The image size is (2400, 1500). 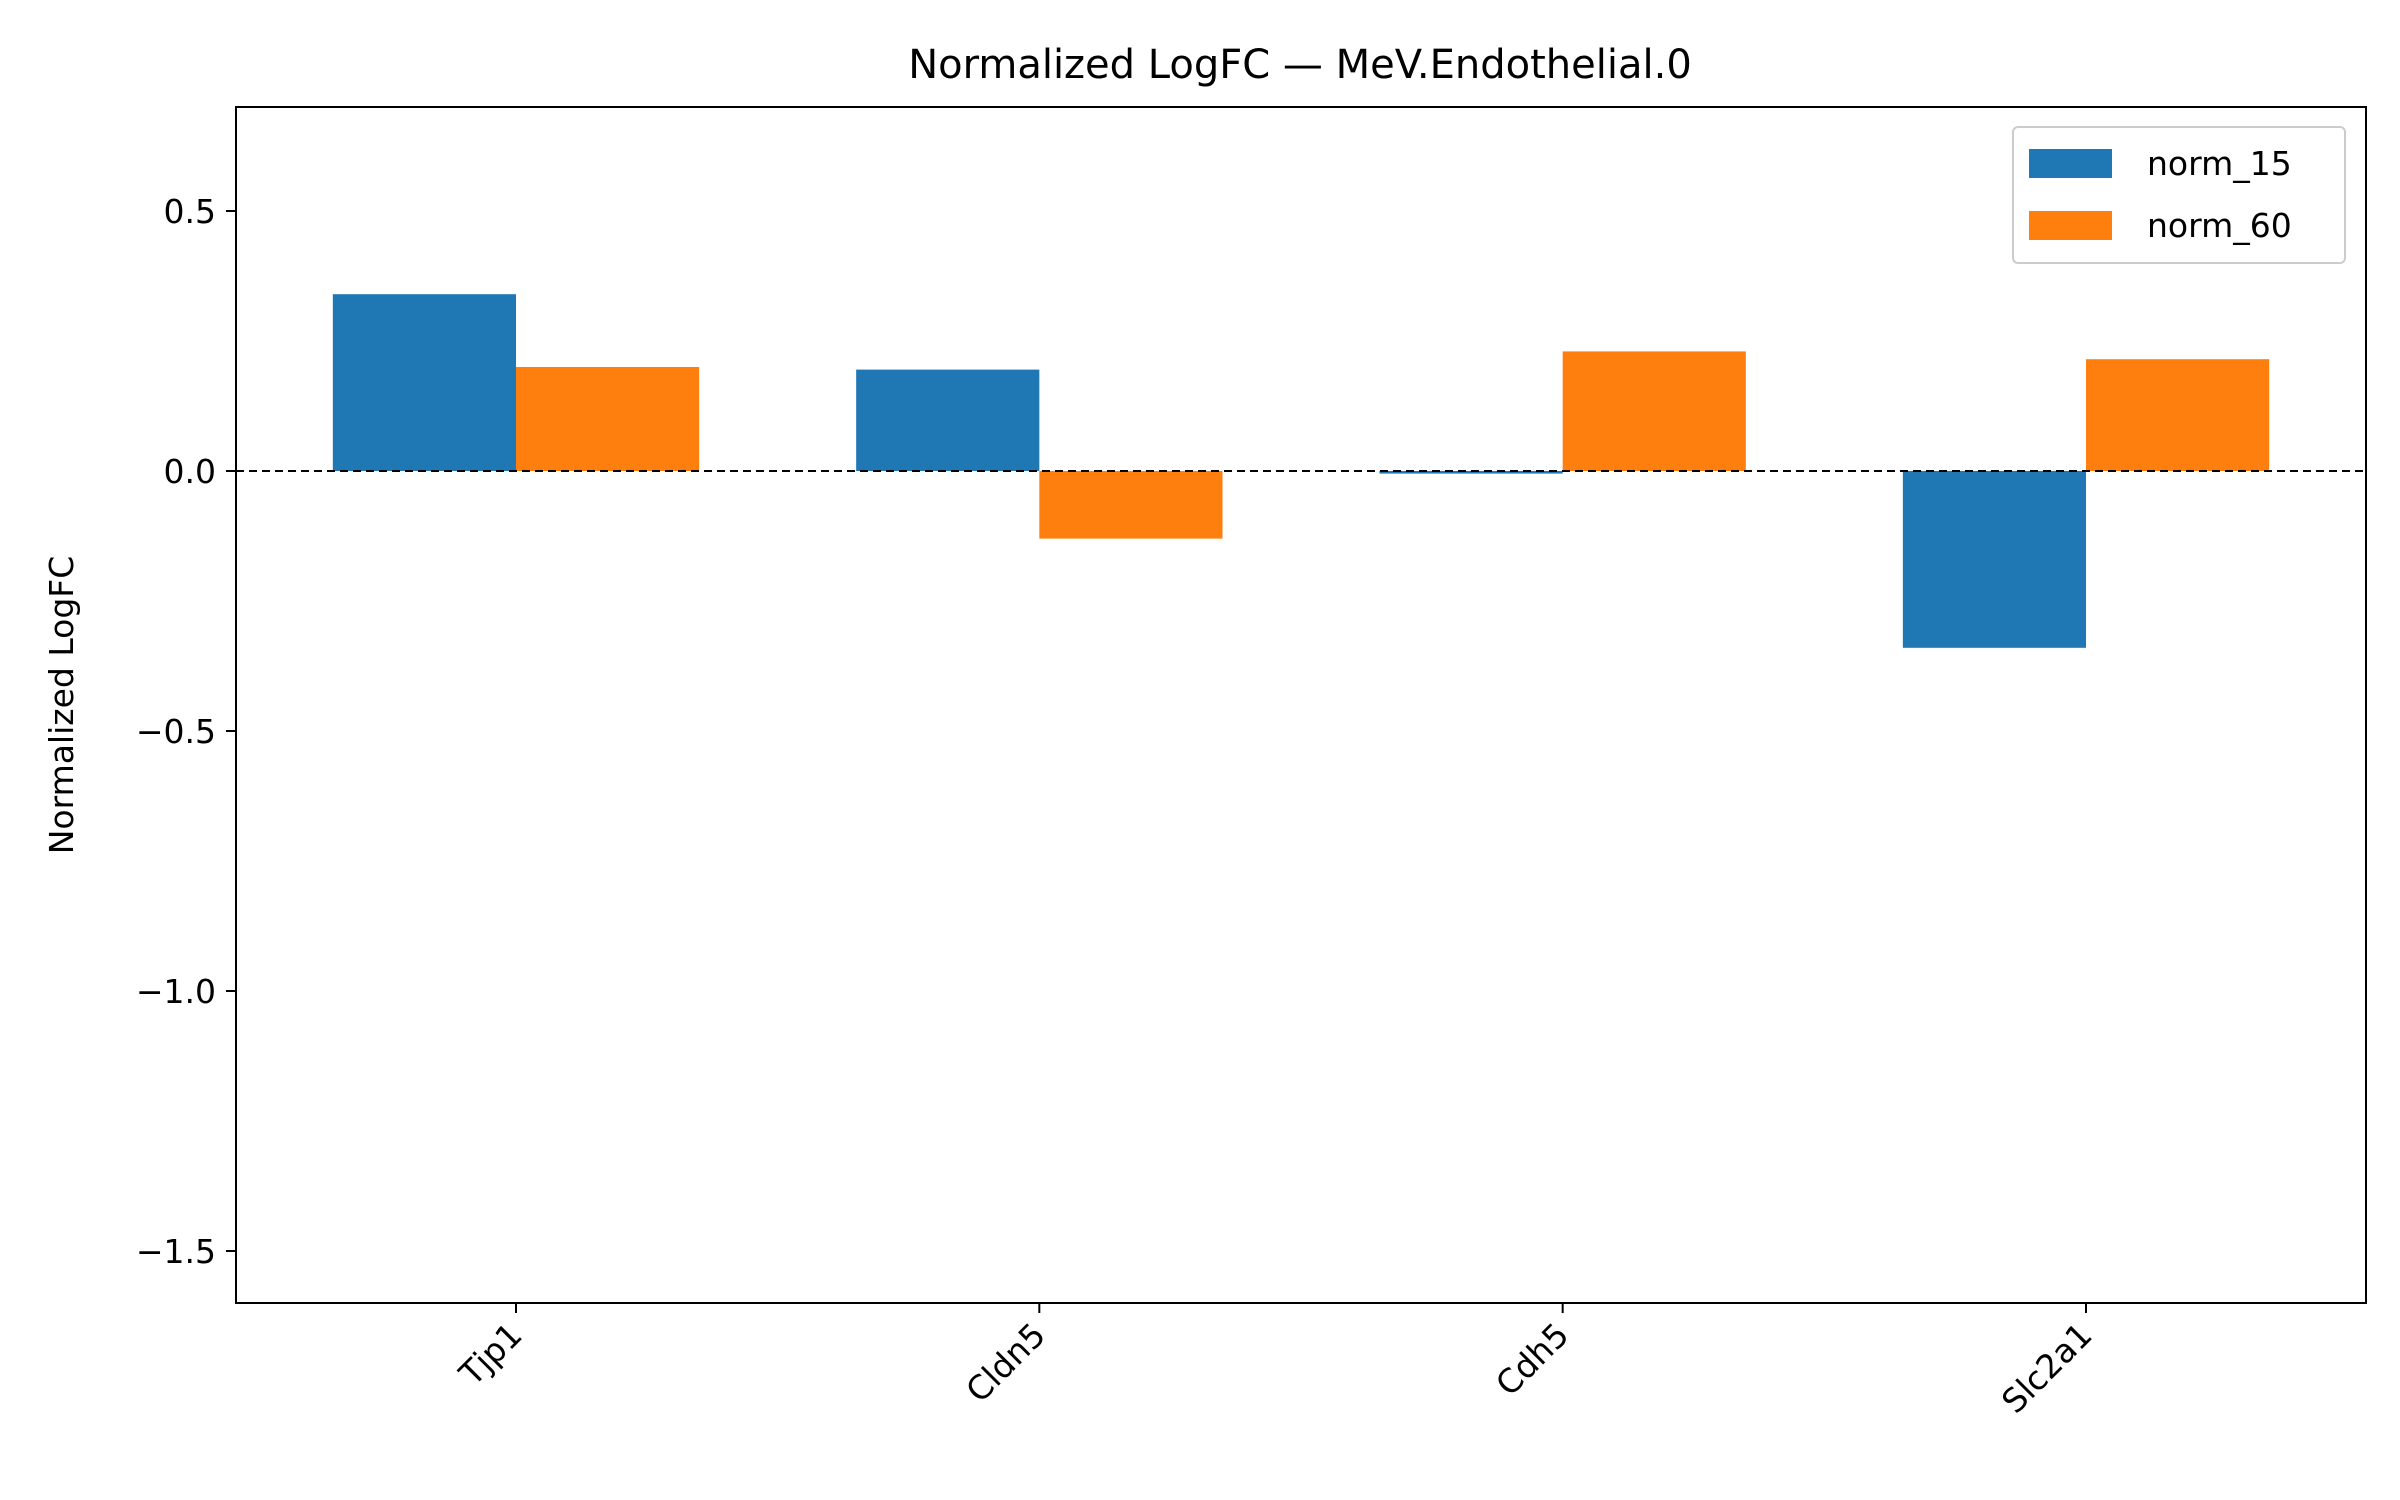 I want to click on x-axis-ticks: Tjp1 Cldn5 Cdh5 Slc2a1, so click(x=1275, y=1362).